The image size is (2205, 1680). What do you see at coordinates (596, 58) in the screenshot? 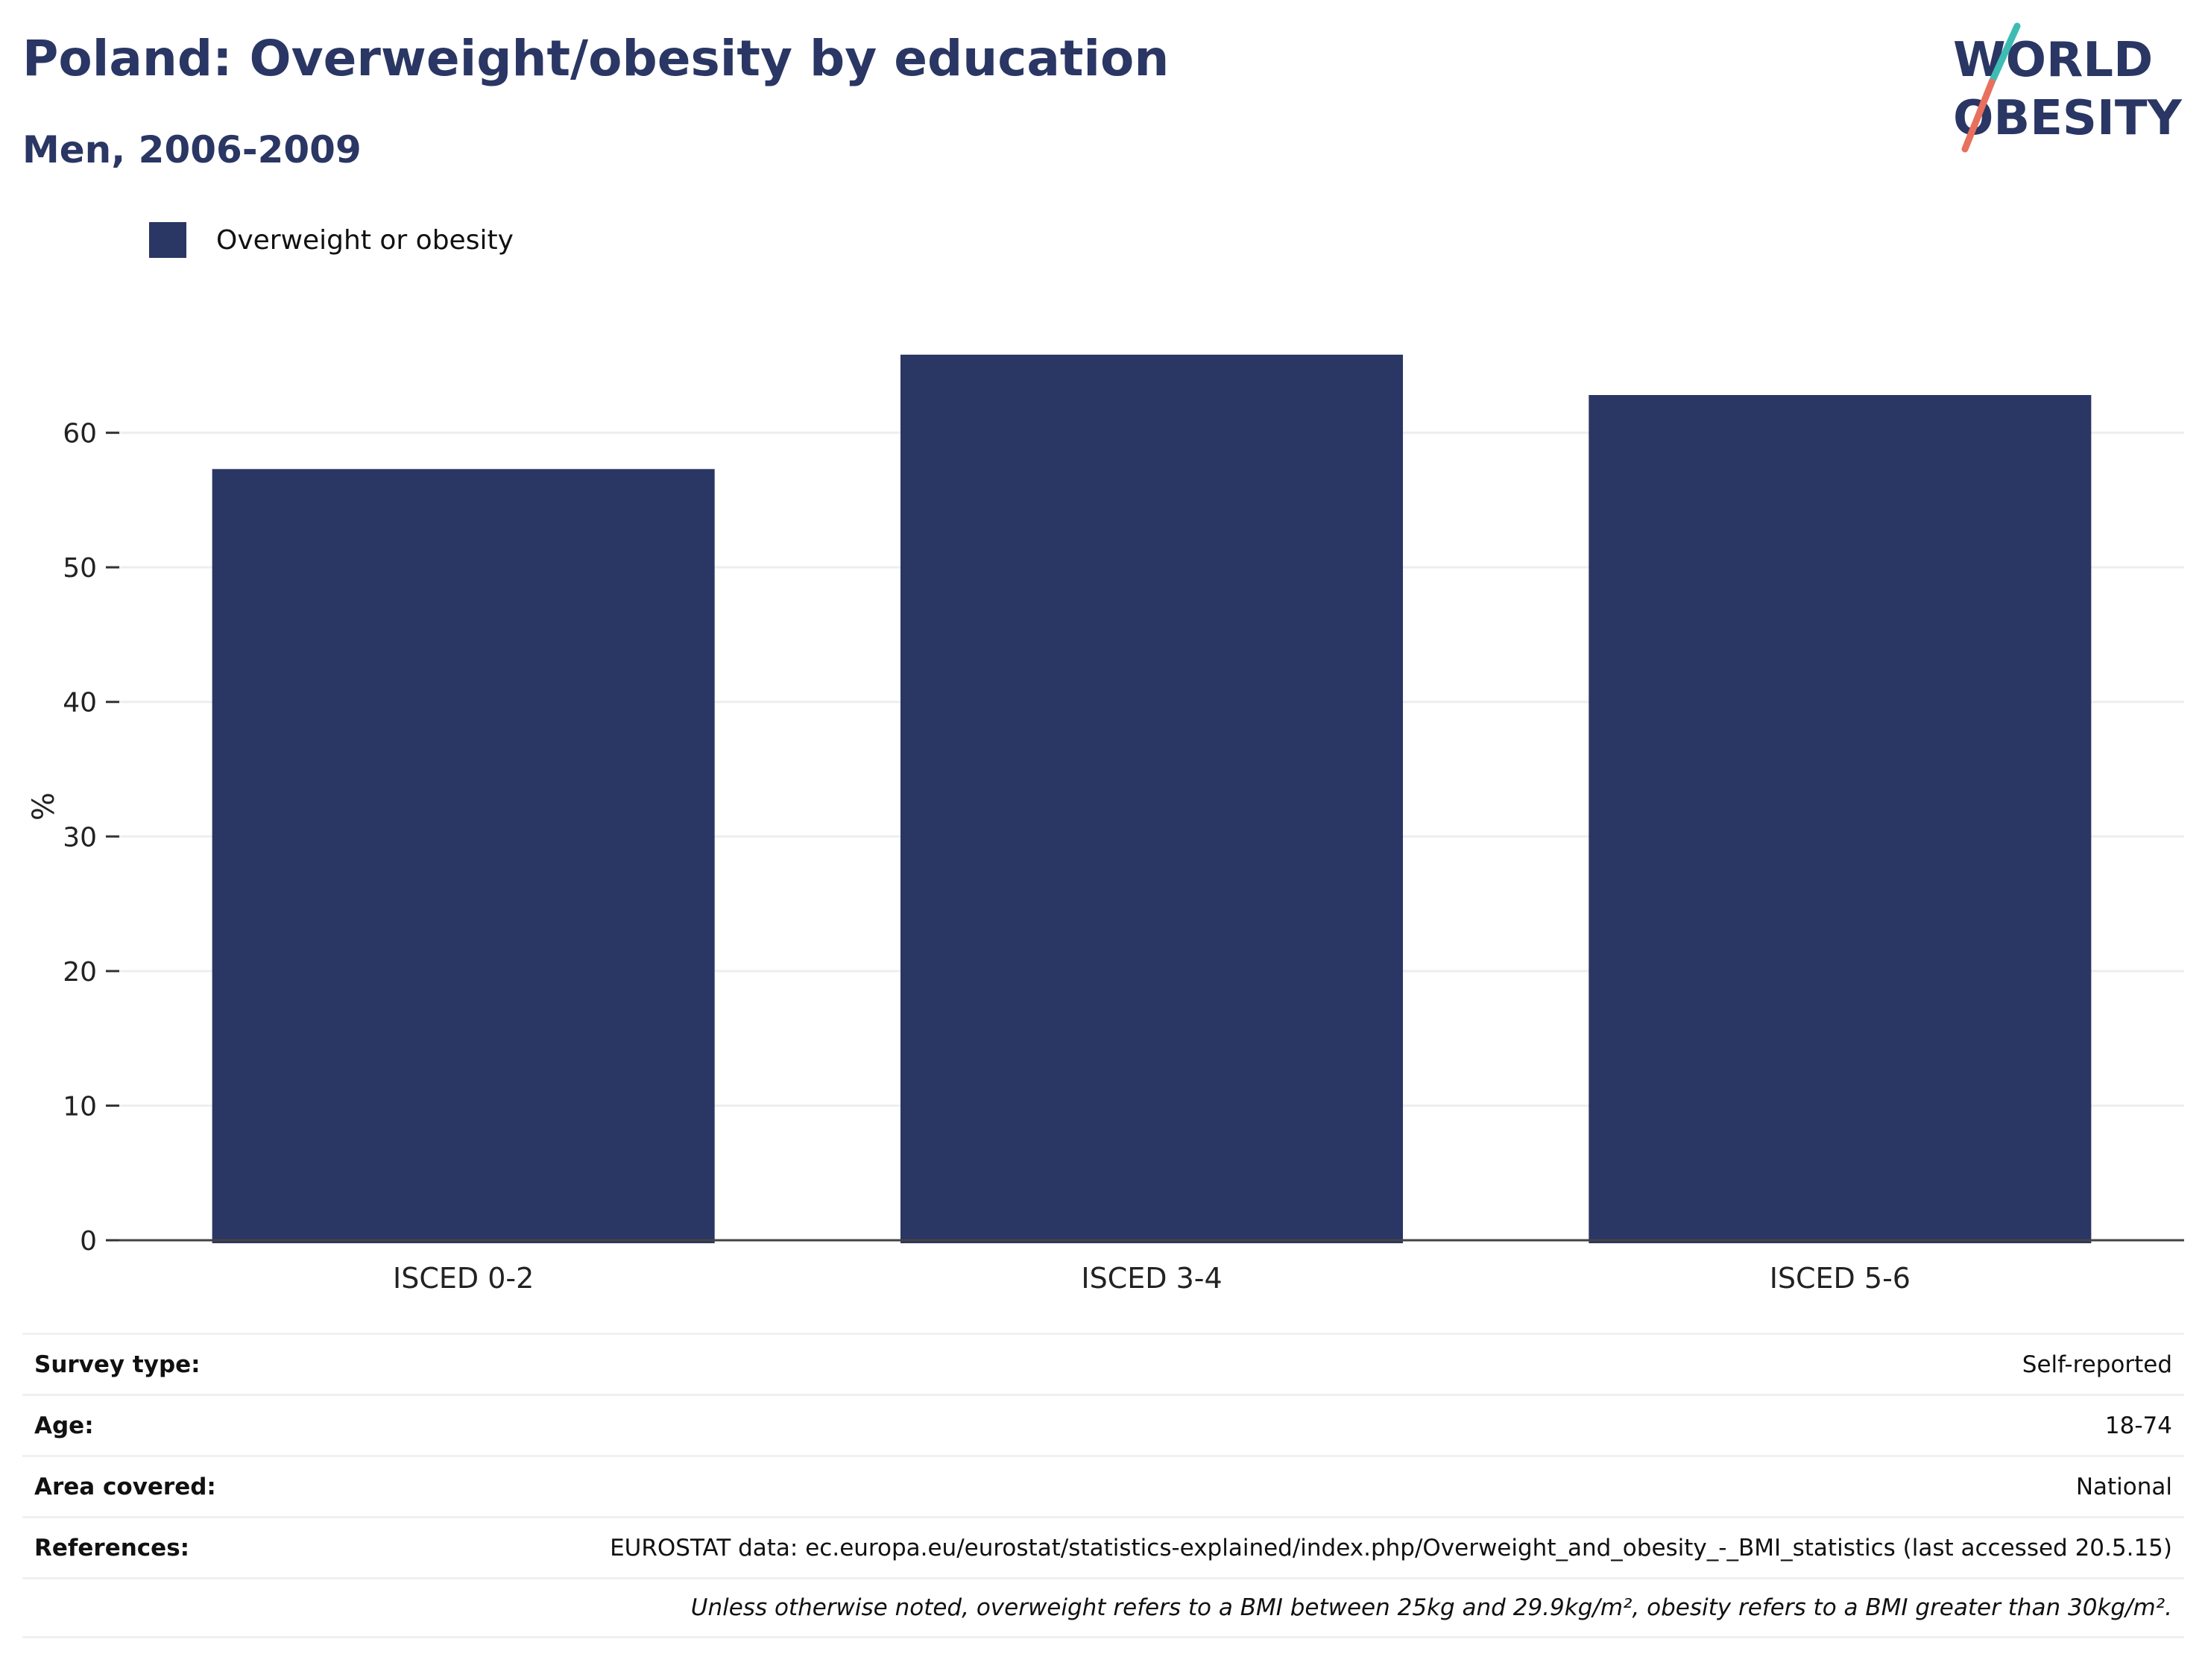
I see `page-title: Poland: Overweight/obesity by education` at bounding box center [596, 58].